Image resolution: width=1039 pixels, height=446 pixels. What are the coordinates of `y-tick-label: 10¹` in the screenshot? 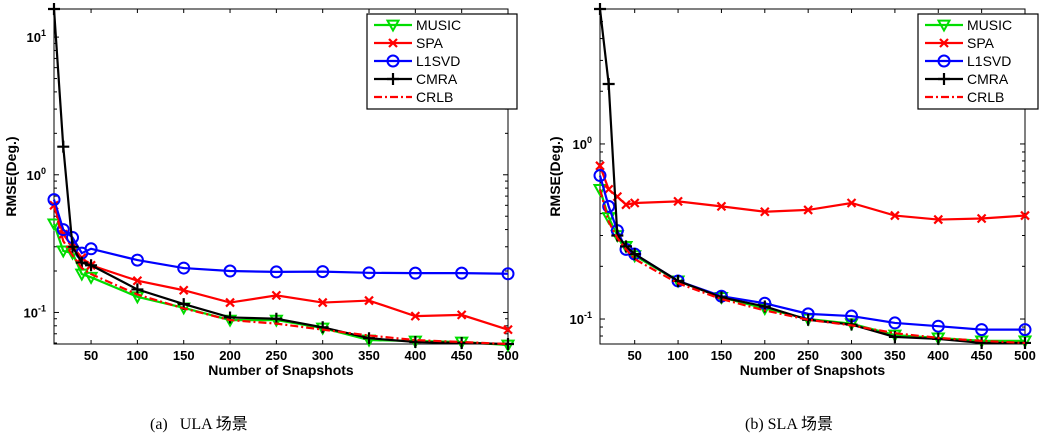 It's located at (36, 36).